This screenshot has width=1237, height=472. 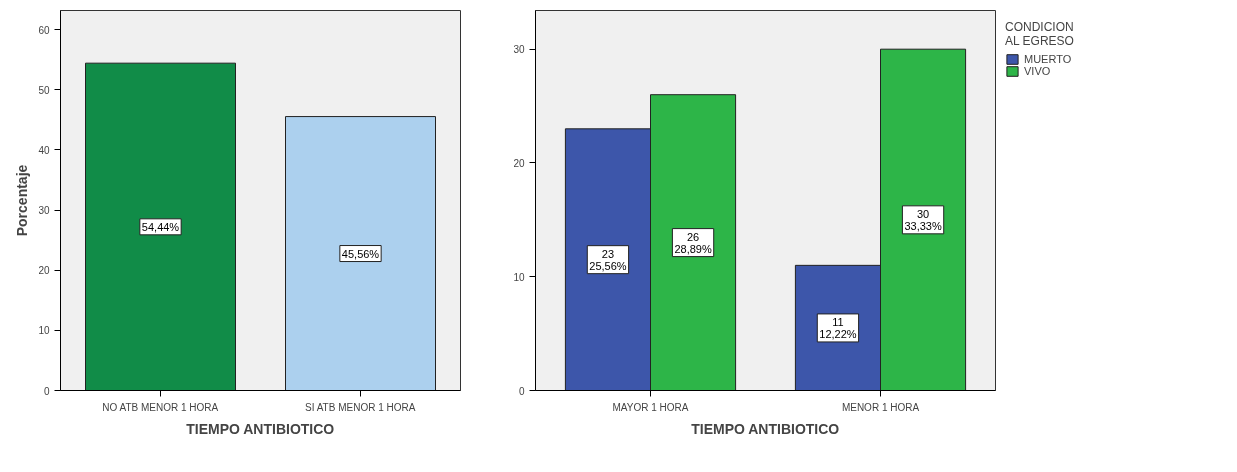 I want to click on y-tick-label: 50, so click(x=44, y=90).